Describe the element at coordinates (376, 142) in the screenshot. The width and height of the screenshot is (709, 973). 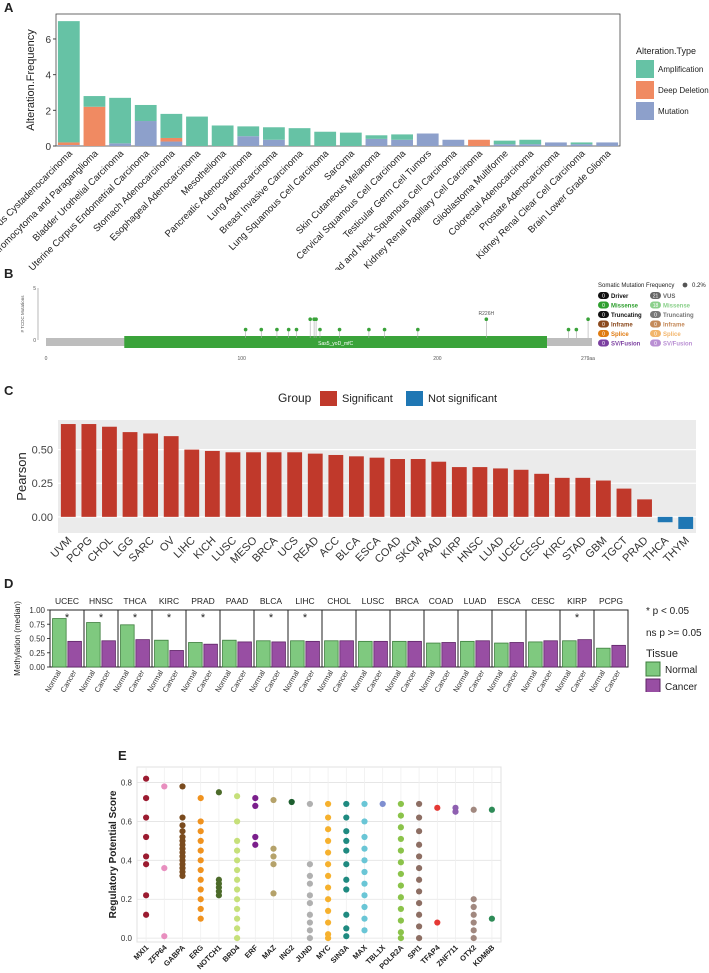
I see `bar-a-12-mutation` at that location.